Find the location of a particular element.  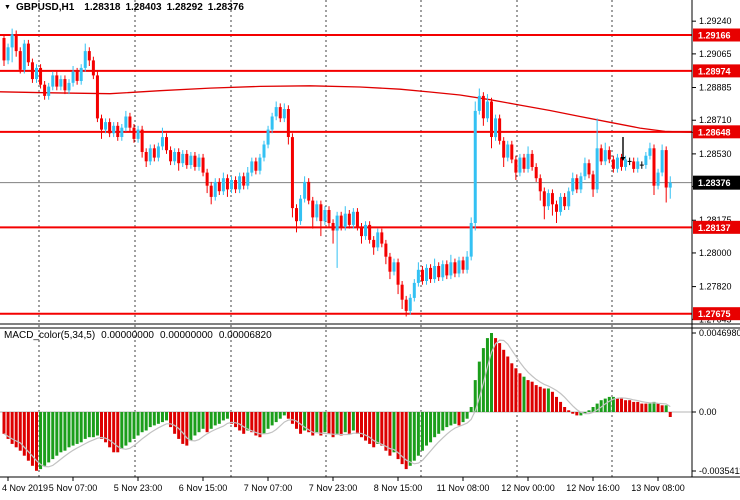

ohlc-close: 1.28376 is located at coordinates (225, 7).